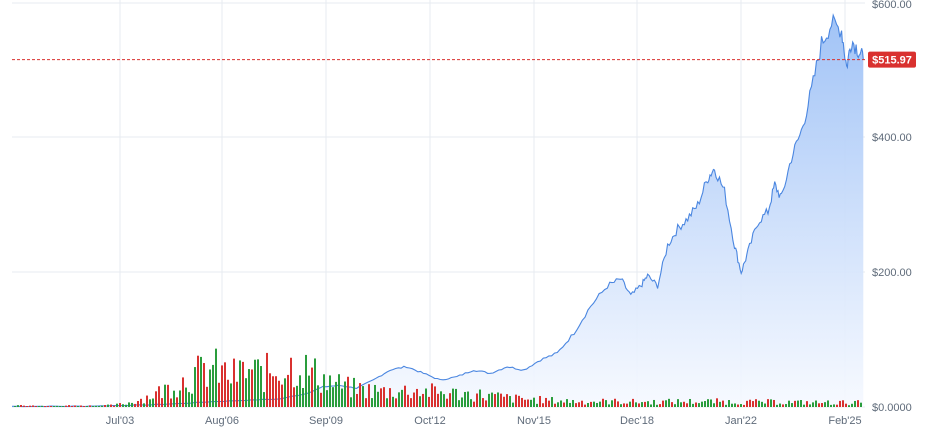 The height and width of the screenshot is (442, 930). What do you see at coordinates (892, 273) in the screenshot?
I see `y-tick-label: $200.00` at bounding box center [892, 273].